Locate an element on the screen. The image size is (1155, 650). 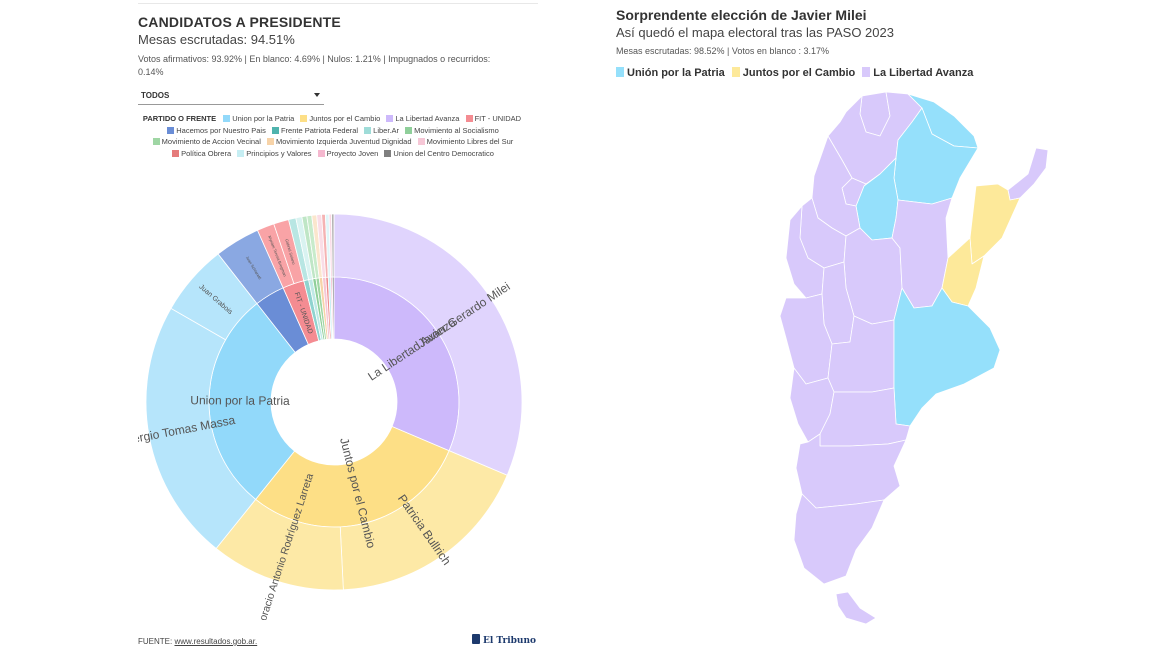
logo-text: El Tribuno is located at coordinates (509, 641).